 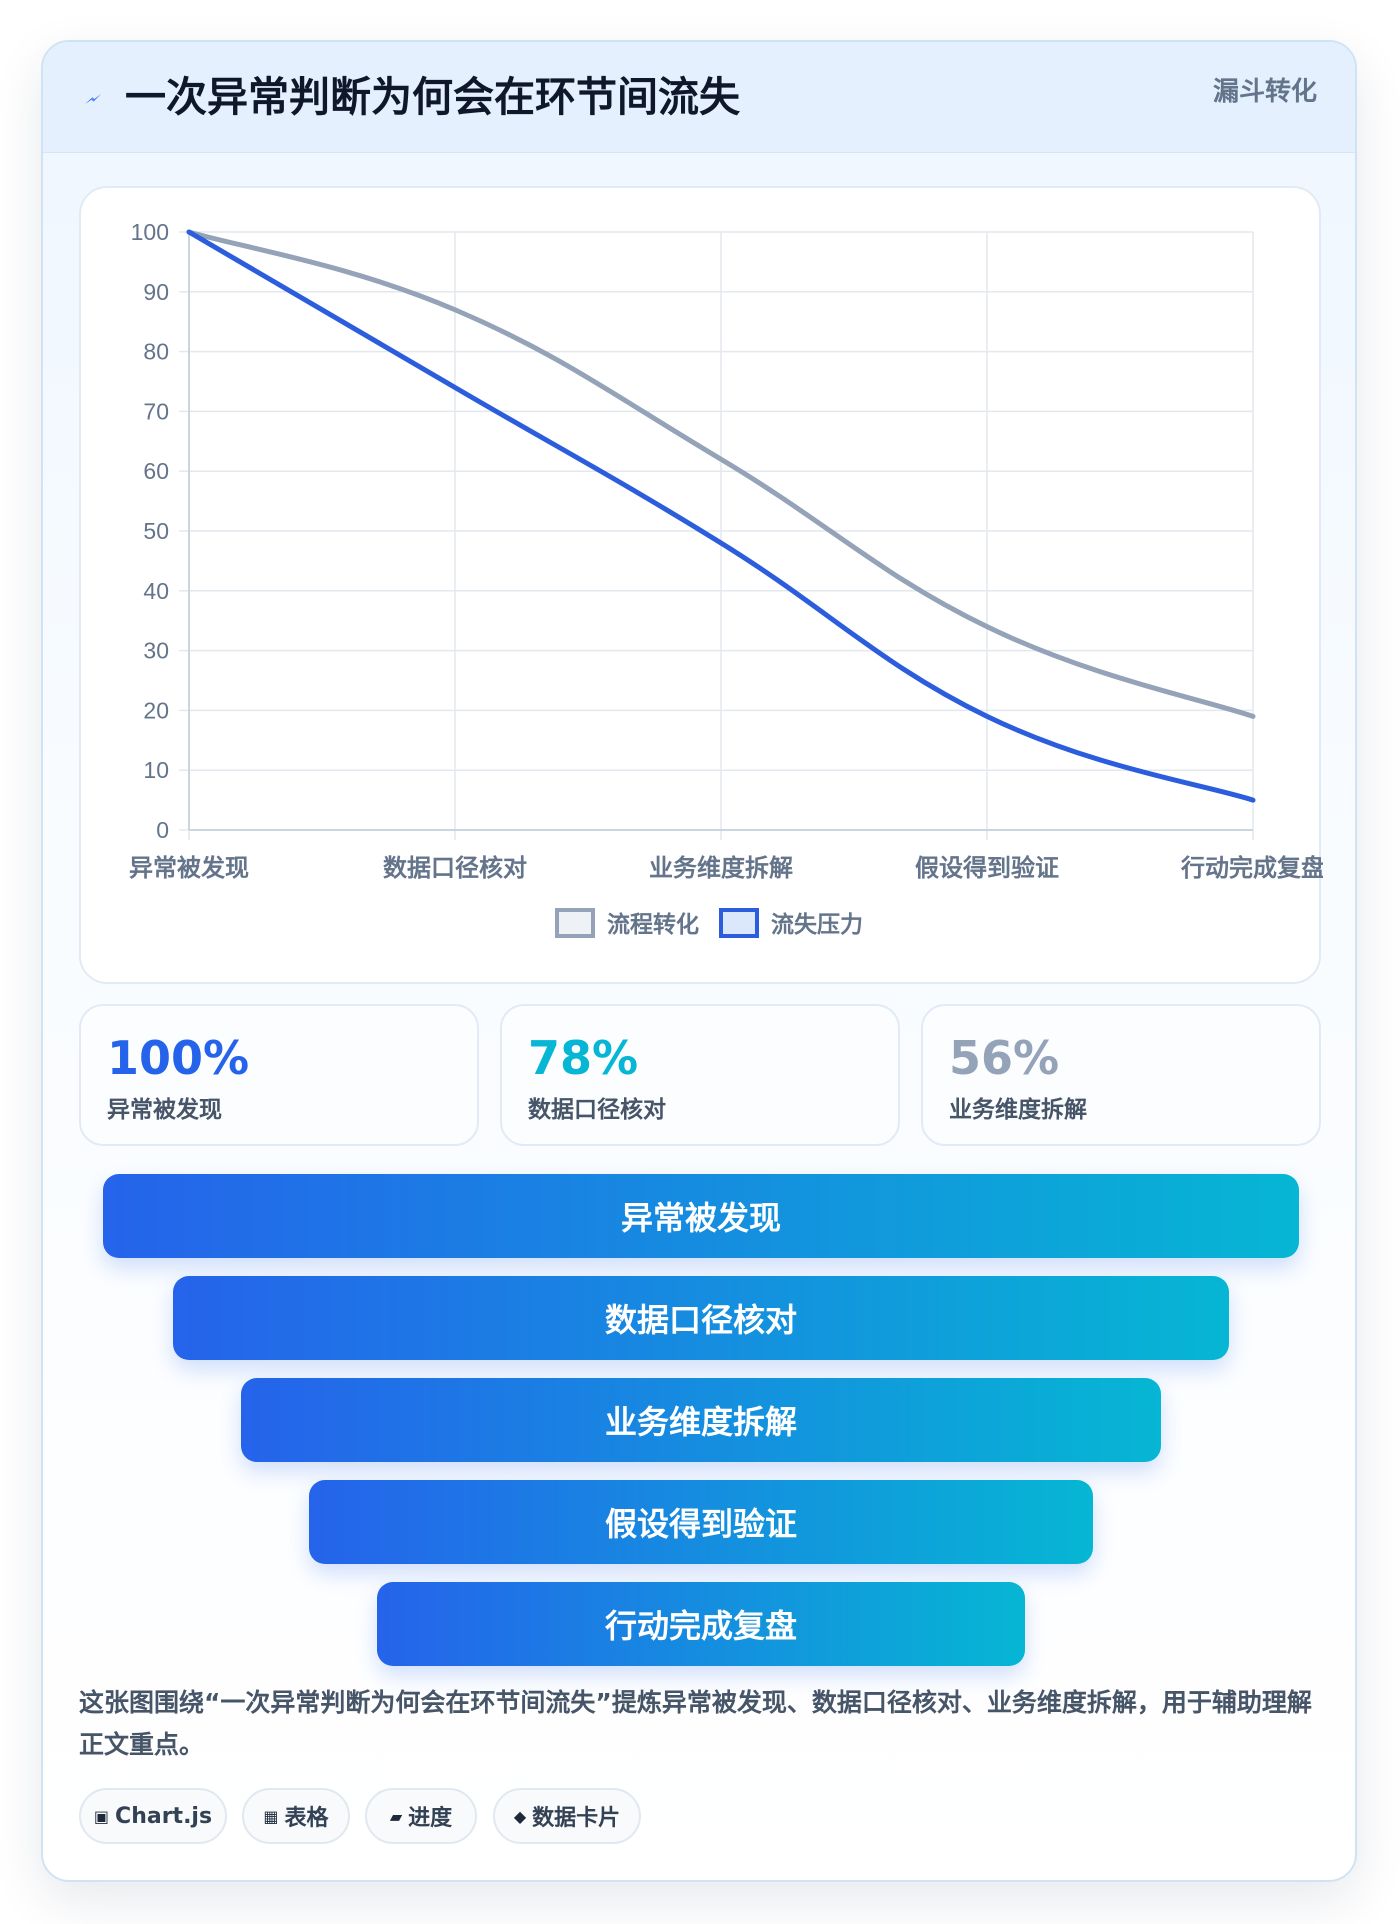 I want to click on chip-label: 进度, so click(x=430, y=1818).